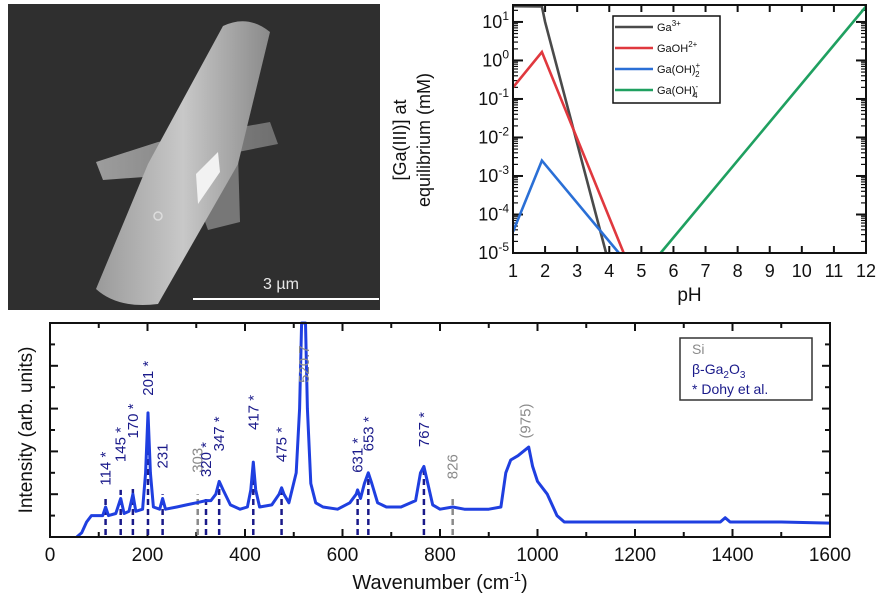 This screenshot has width=884, height=600. I want to click on x-tick-label: 1200, so click(635, 555).